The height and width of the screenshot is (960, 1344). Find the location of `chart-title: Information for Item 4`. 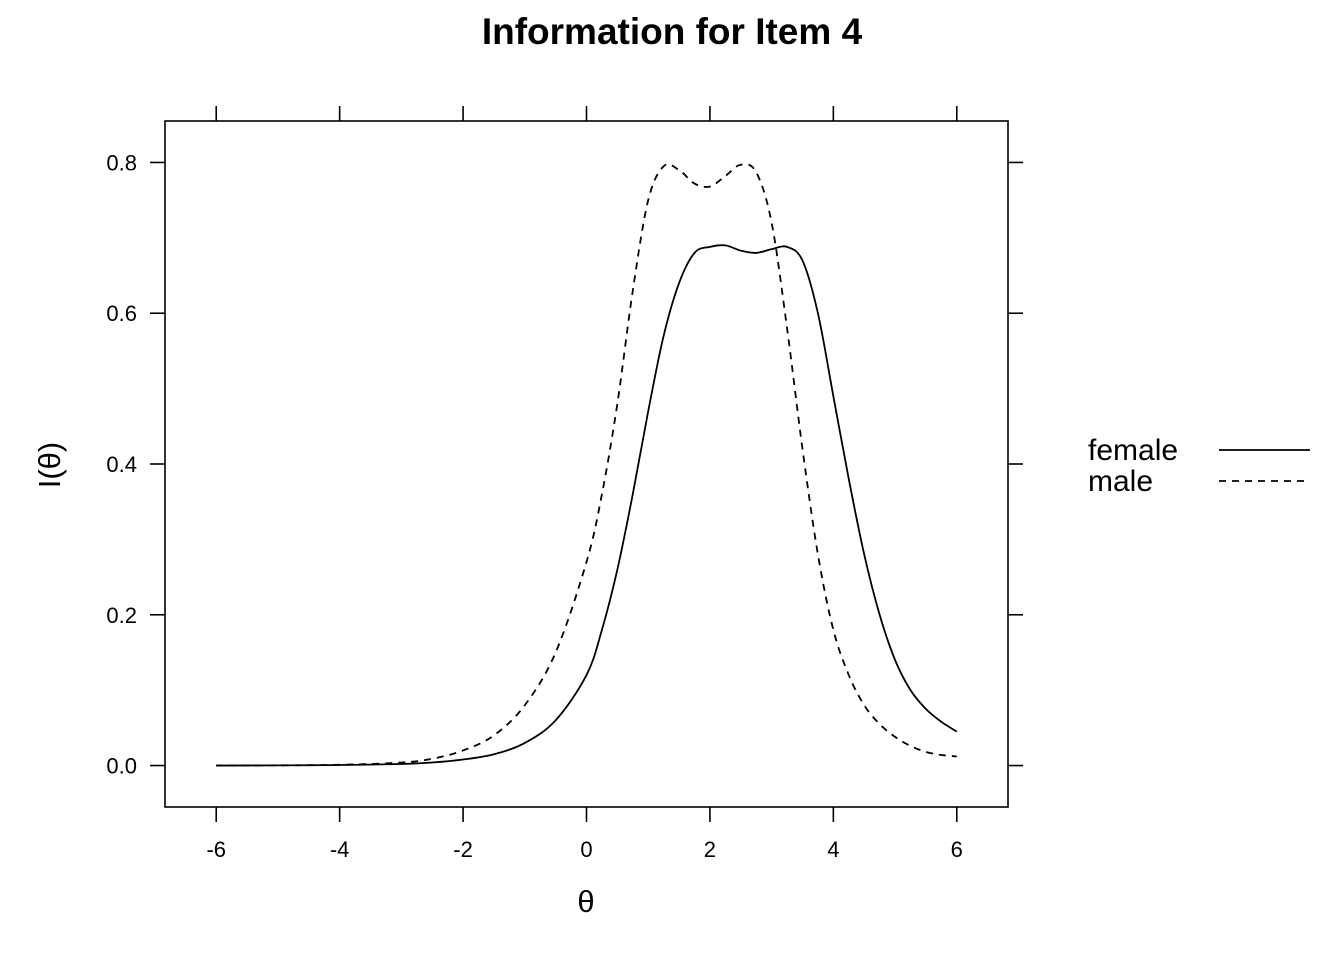

chart-title: Information for Item 4 is located at coordinates (672, 31).